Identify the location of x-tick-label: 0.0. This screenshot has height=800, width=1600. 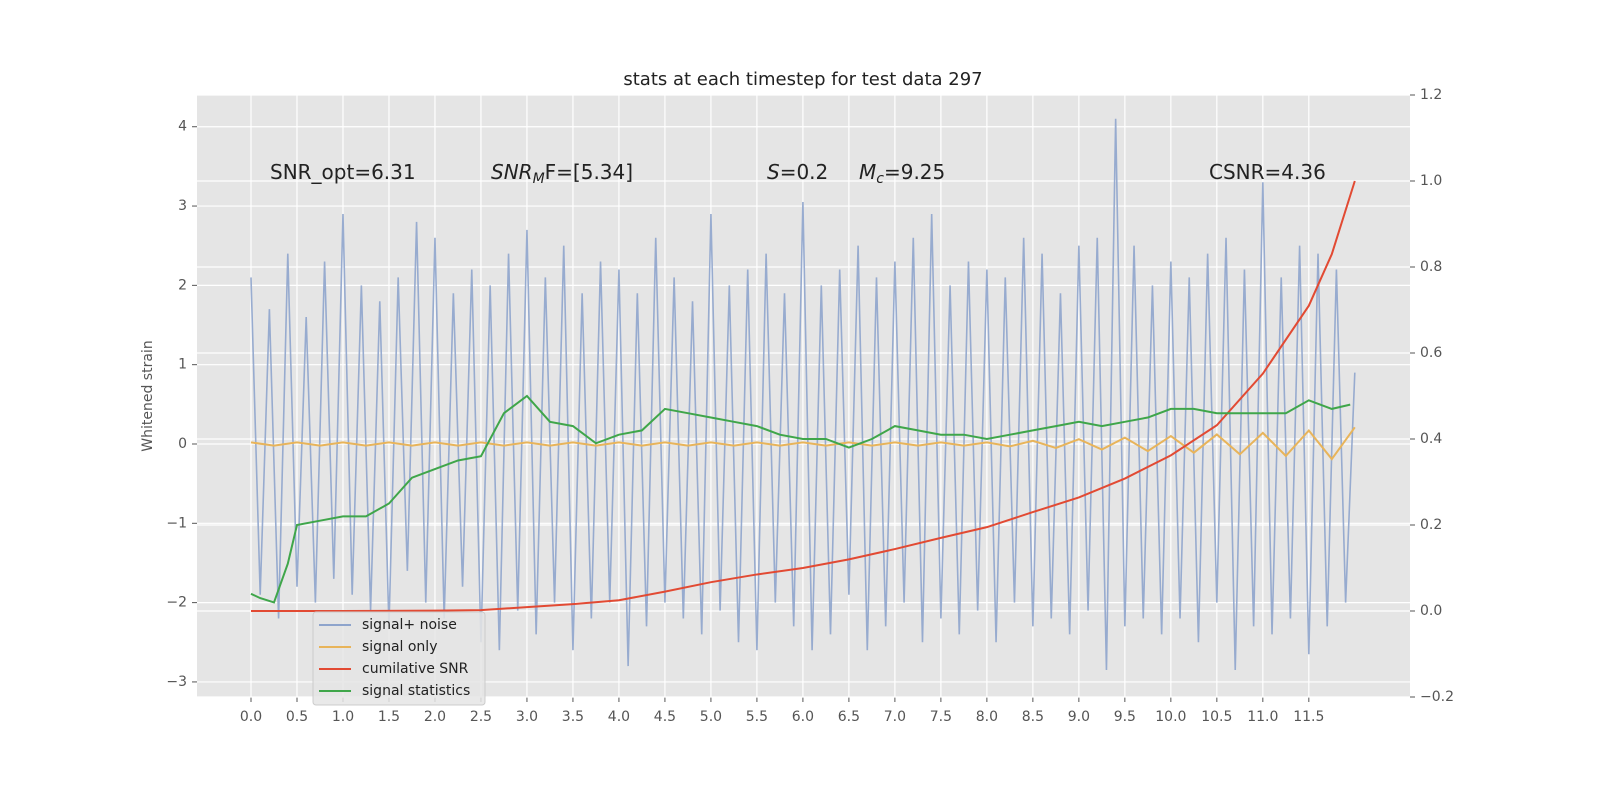
(251, 717).